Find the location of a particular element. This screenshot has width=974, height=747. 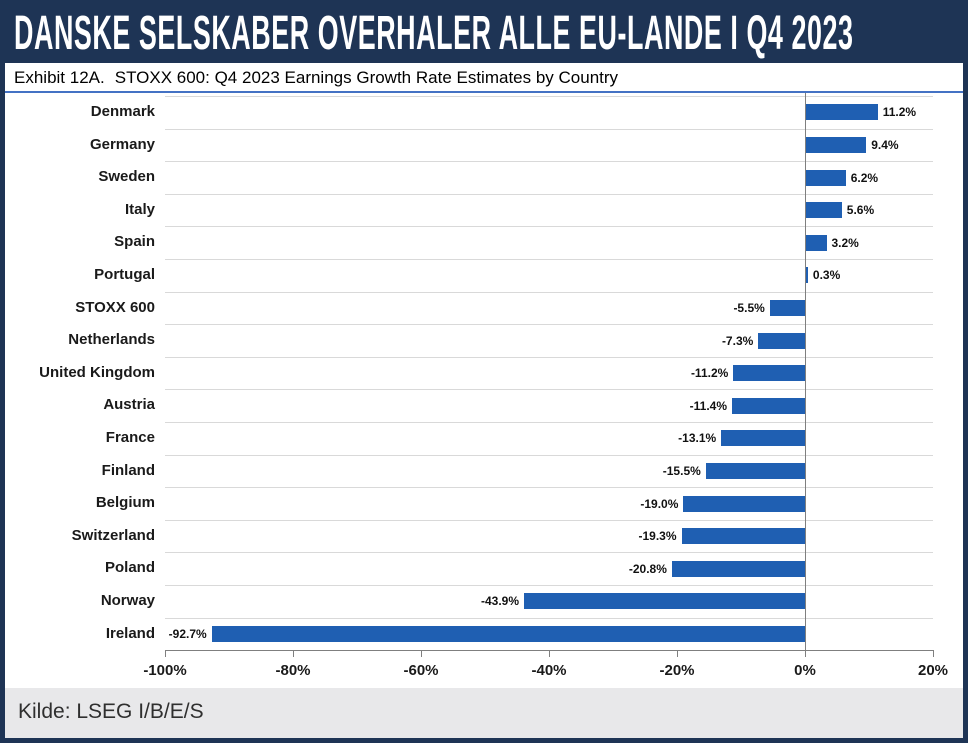

category-label-denmark: Denmark is located at coordinates (122, 111).